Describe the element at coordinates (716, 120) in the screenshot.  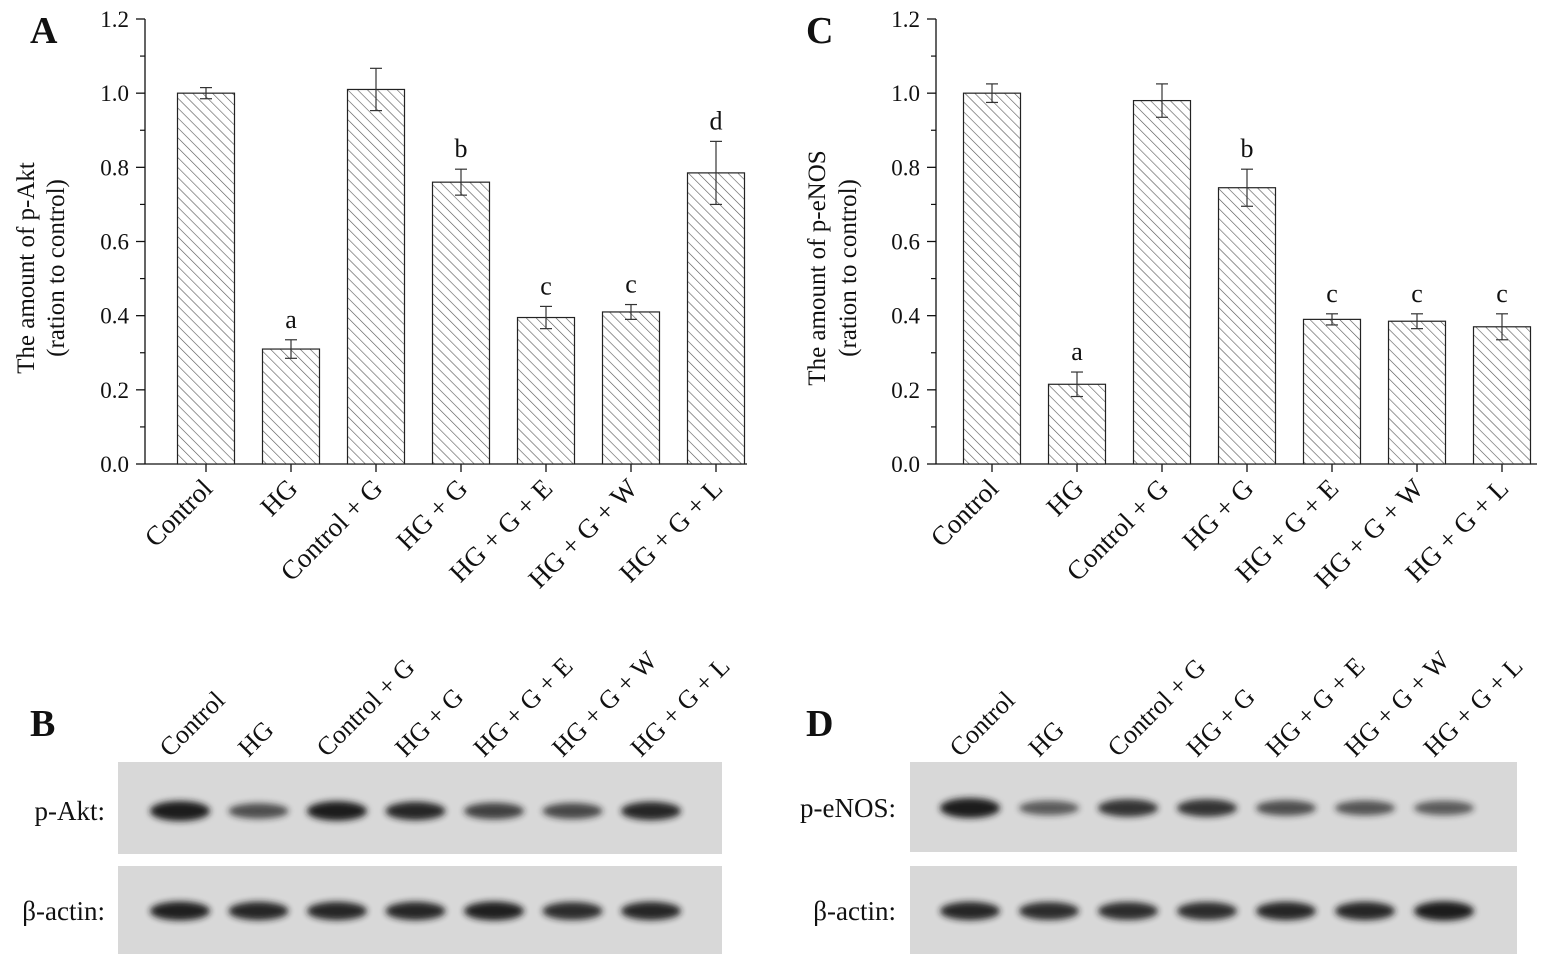
I see `significance-label: d` at that location.